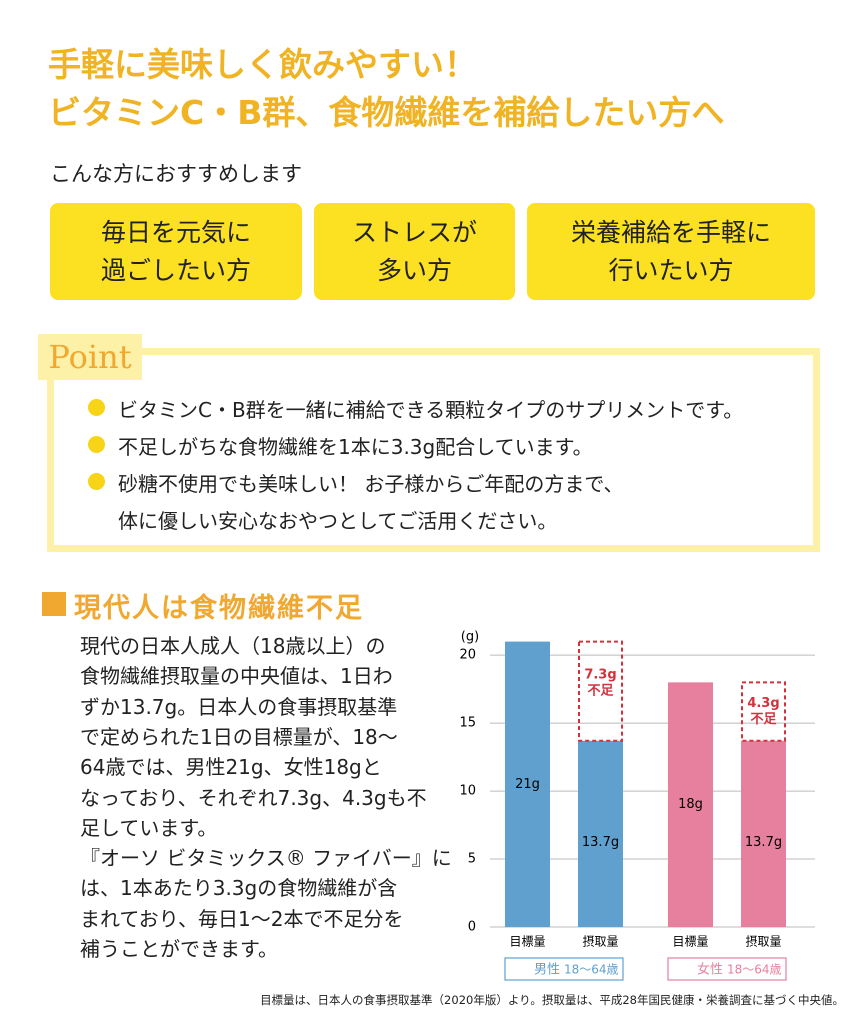 Image resolution: width=852 pixels, height=1025 pixels. I want to click on recommend-title: こんな方におすすめします, so click(176, 174).